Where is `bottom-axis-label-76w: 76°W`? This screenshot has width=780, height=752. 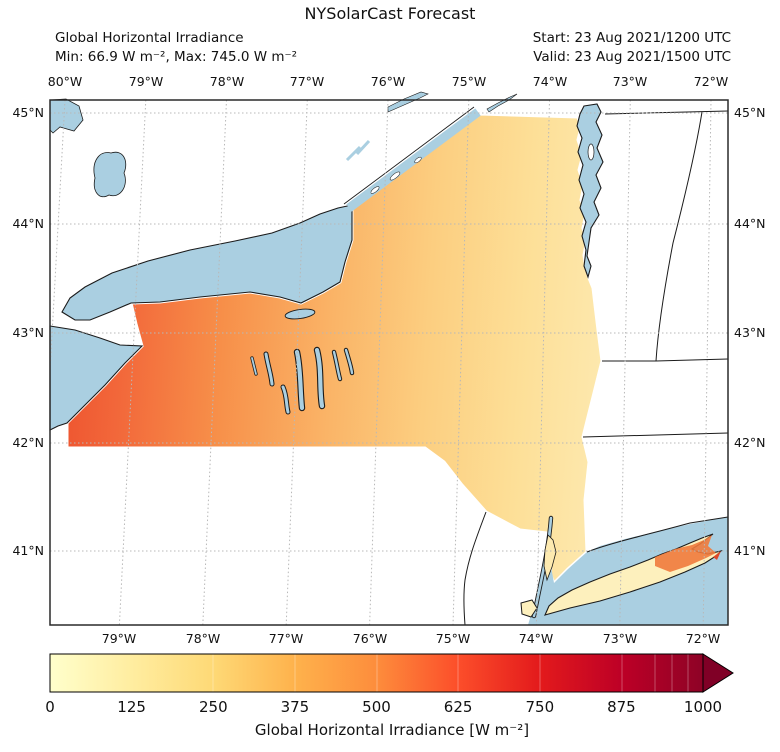
bottom-axis-label-76w: 76°W is located at coordinates (370, 638).